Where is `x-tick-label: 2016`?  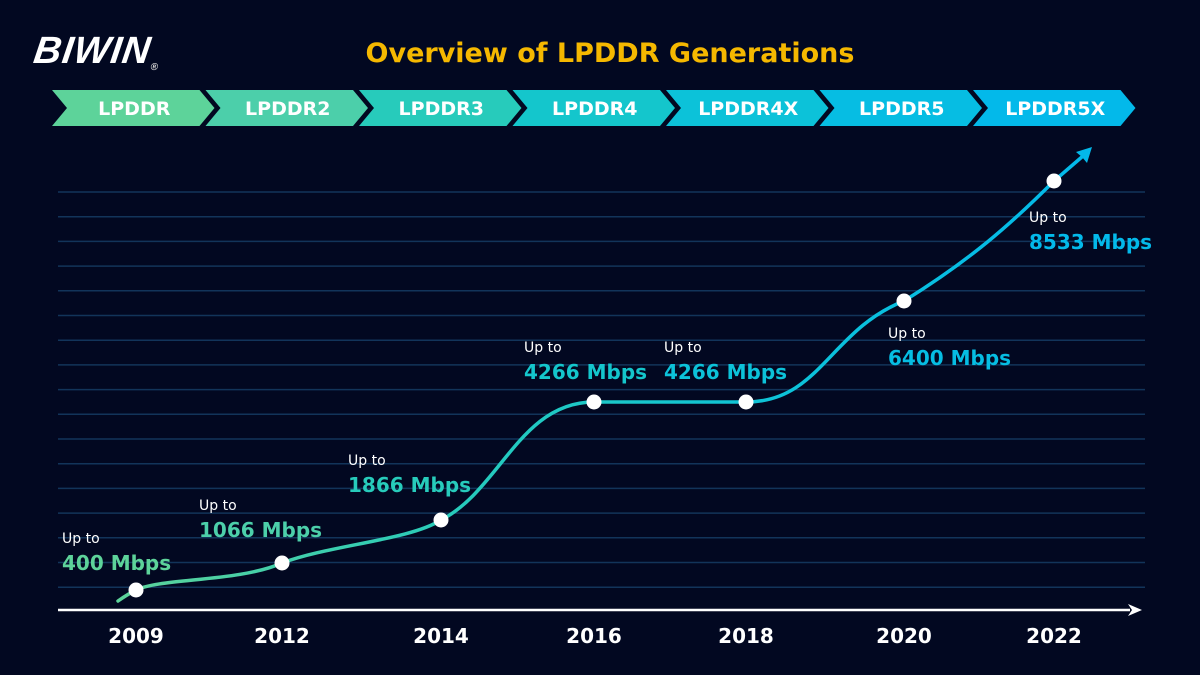
x-tick-label: 2016 is located at coordinates (594, 636).